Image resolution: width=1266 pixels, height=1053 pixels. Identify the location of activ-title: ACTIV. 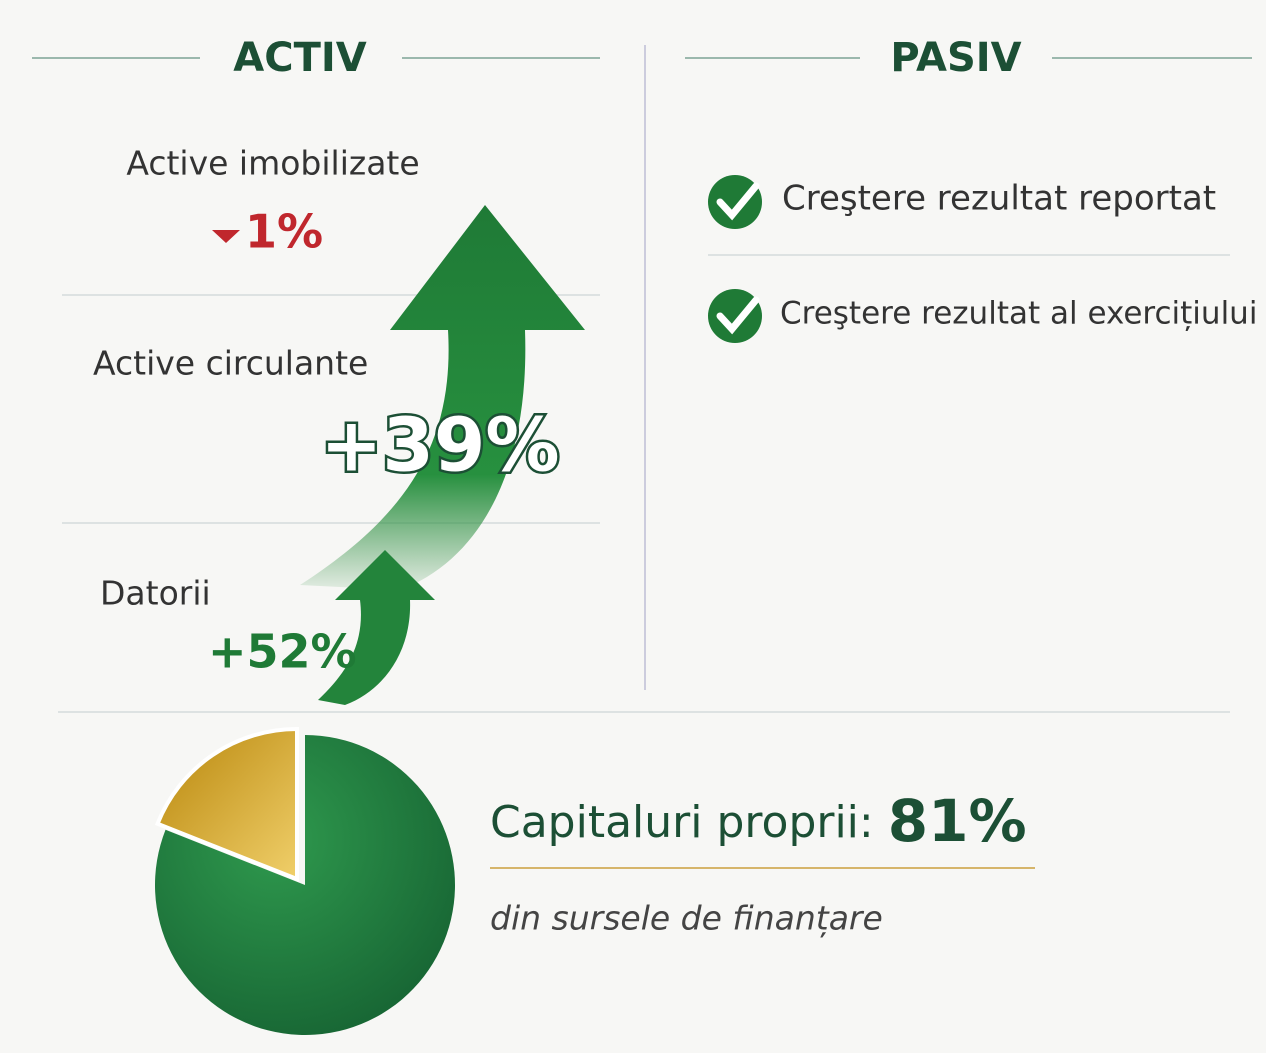
(299, 58).